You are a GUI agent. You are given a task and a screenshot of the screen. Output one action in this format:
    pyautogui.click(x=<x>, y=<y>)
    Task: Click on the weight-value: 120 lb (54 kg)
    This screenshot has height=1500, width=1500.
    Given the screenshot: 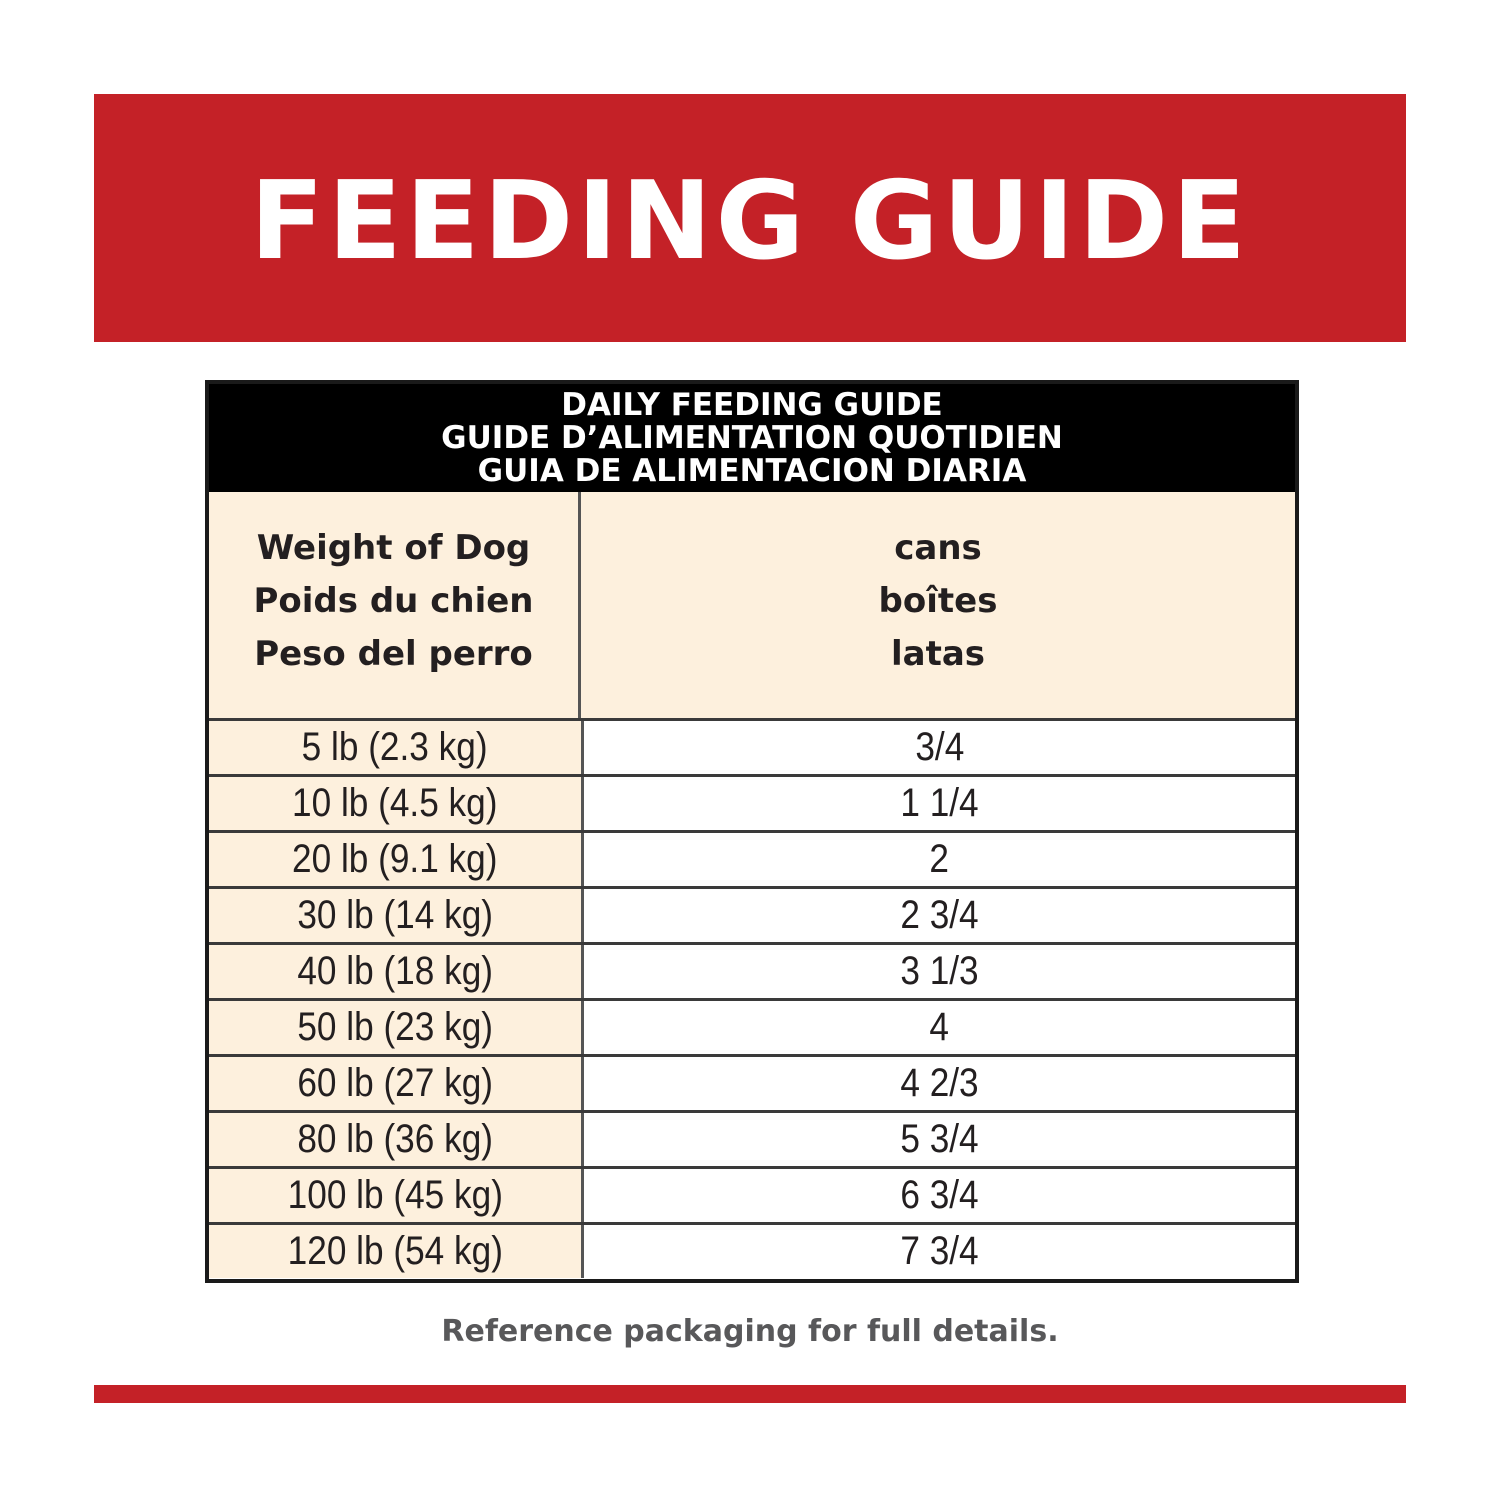 What is the action you would take?
    pyautogui.click(x=395, y=1251)
    